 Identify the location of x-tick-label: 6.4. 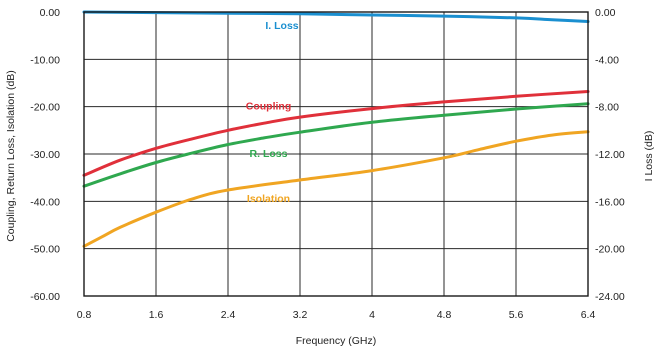
(588, 315).